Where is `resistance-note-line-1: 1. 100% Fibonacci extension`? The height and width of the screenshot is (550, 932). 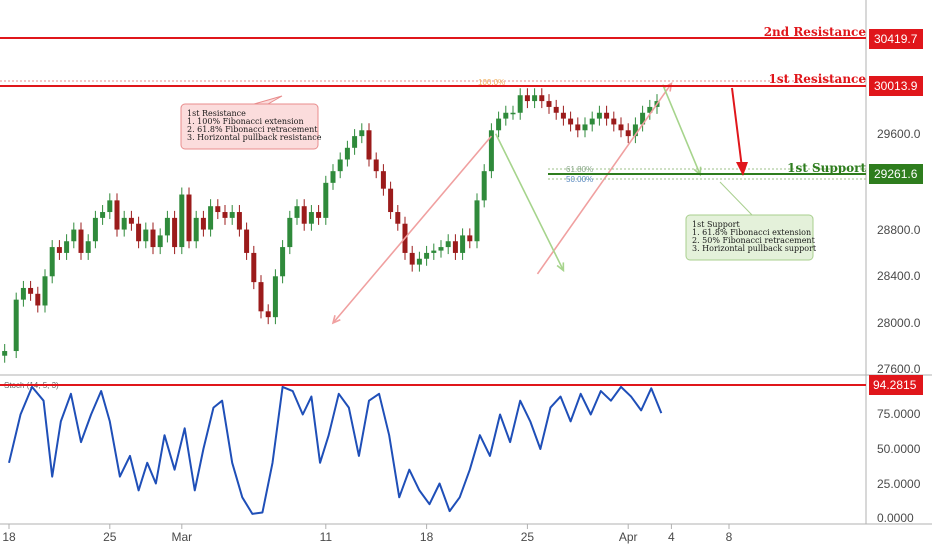
resistance-note-line-1: 1. 100% Fibonacci extension is located at coordinates (245, 121).